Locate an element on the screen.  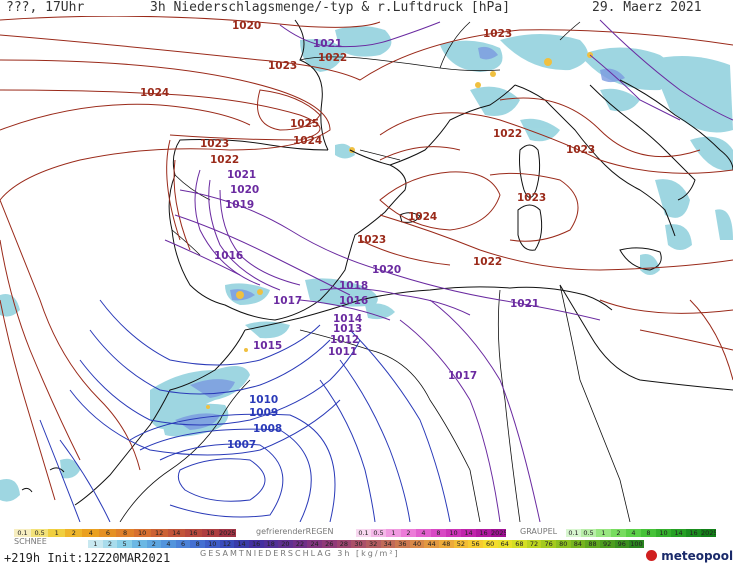
legend-rain-swatch: 20 is located at coordinates (285, 544).